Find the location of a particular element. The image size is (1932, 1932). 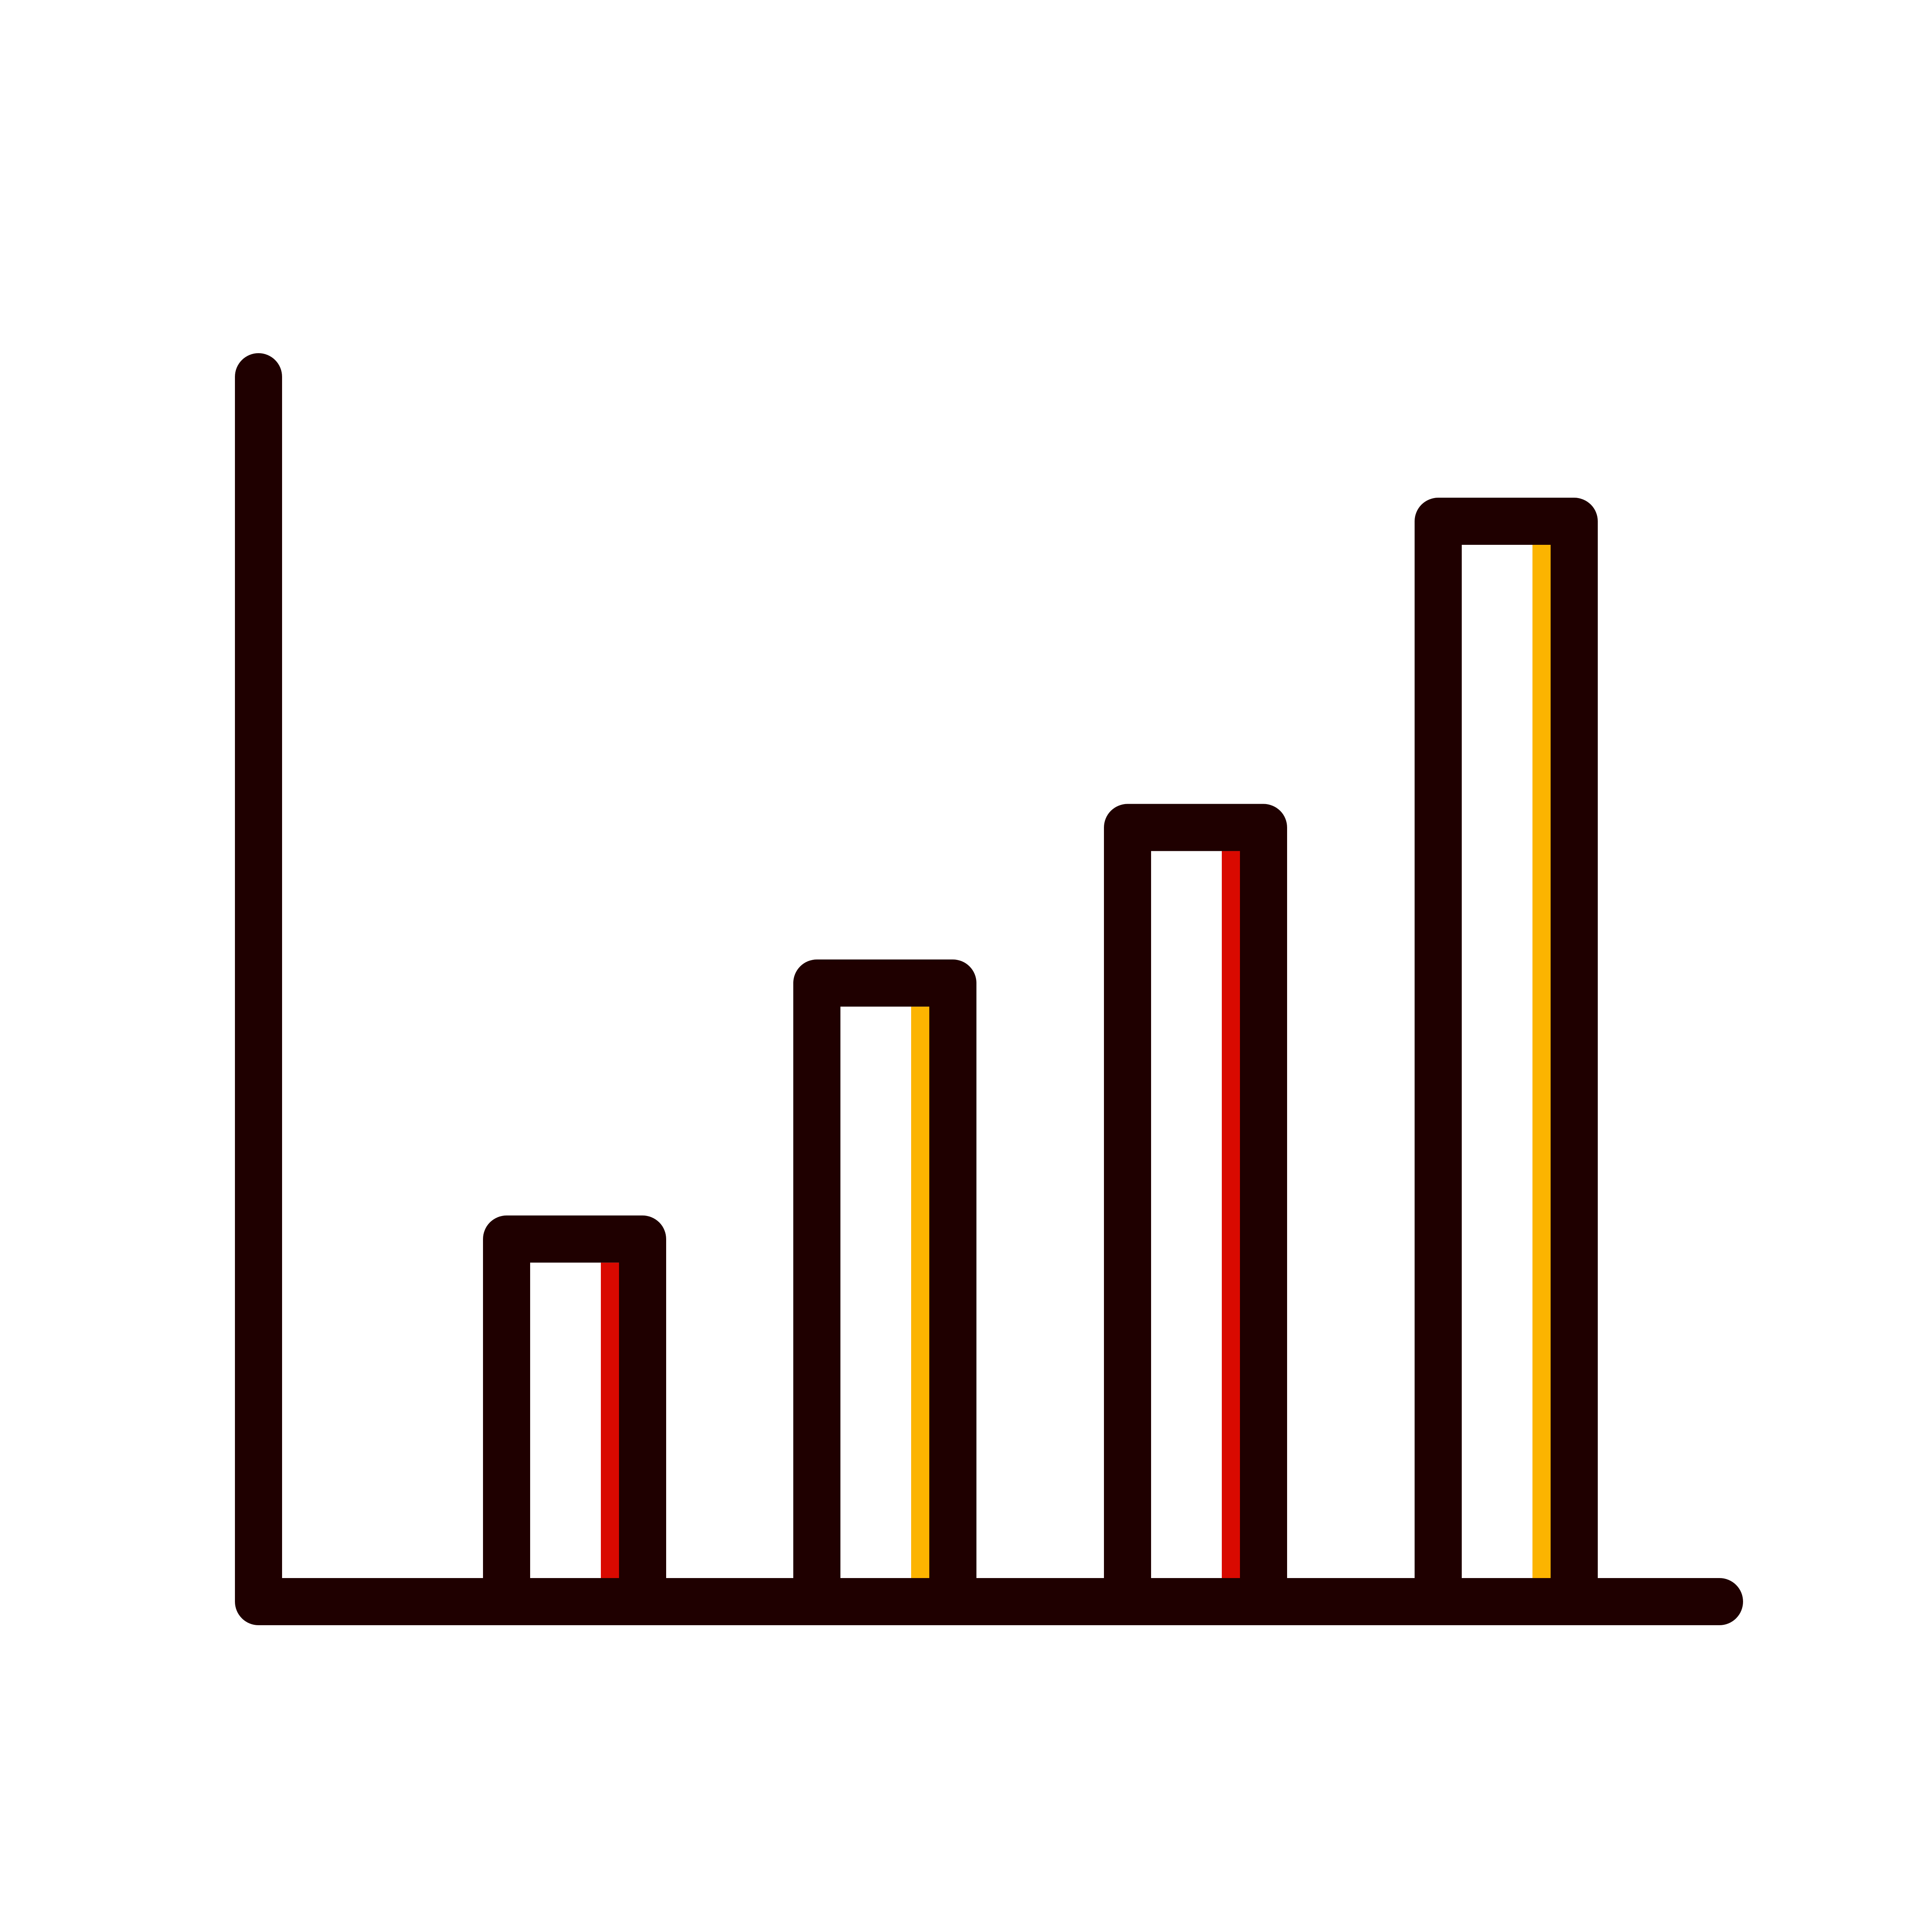

bar-3-outline is located at coordinates (1196, 1203).